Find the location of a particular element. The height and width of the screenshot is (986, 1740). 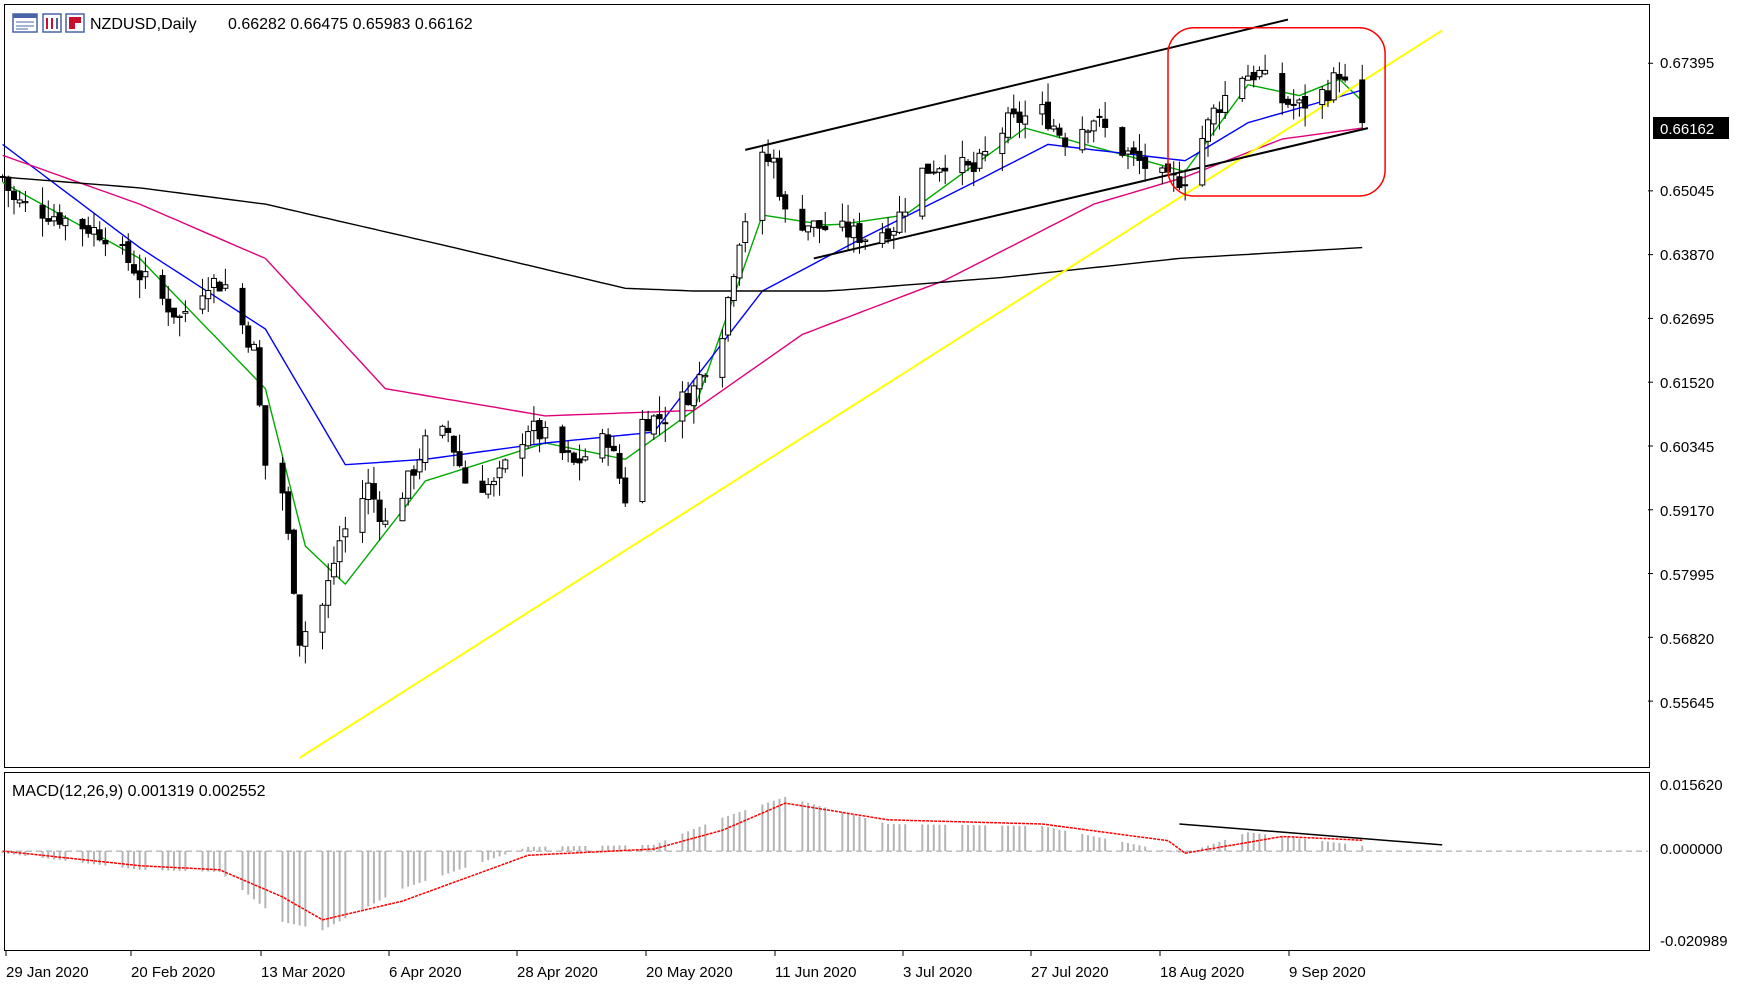

price-axis-label: 0.67395 is located at coordinates (1687, 63).